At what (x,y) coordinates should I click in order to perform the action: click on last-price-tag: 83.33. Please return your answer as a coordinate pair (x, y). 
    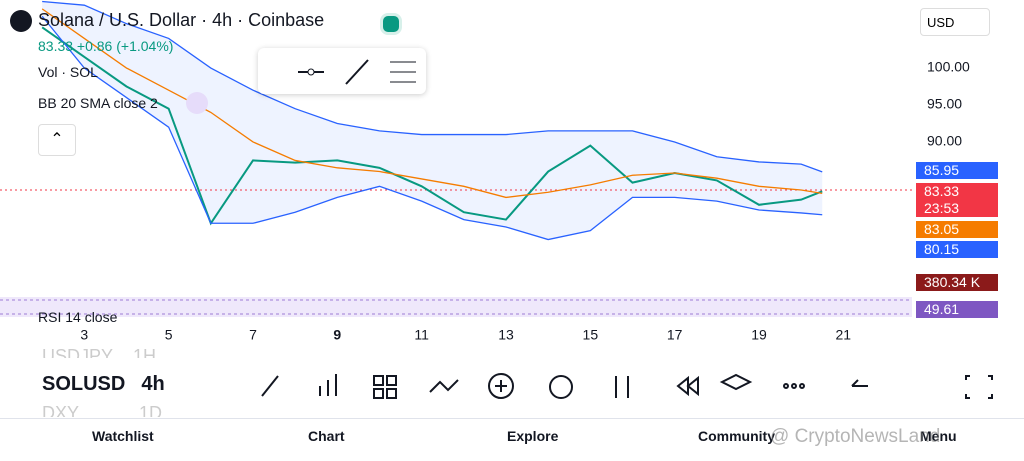
    Looking at the image, I should click on (957, 191).